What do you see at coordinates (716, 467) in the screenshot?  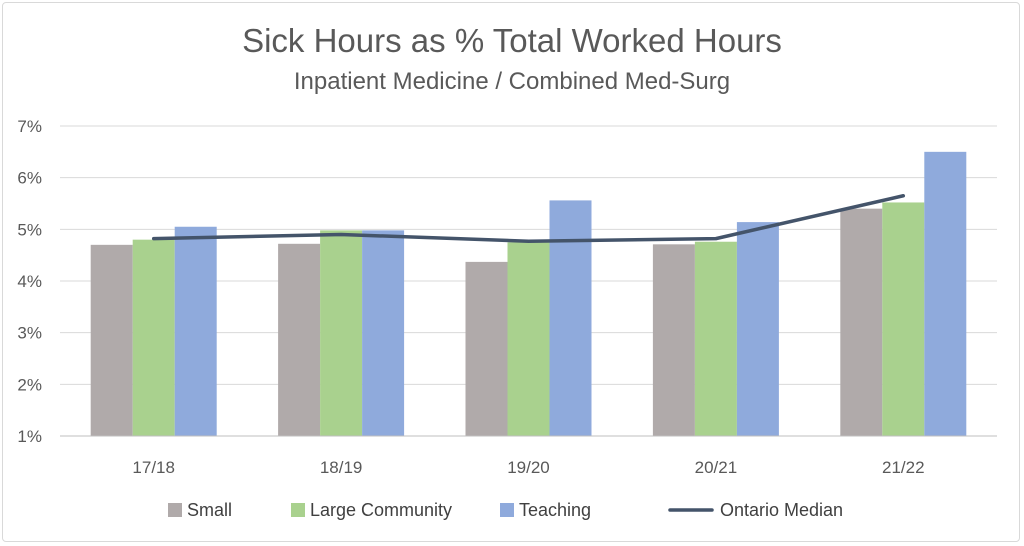 I see `x-tick-label: 20/21` at bounding box center [716, 467].